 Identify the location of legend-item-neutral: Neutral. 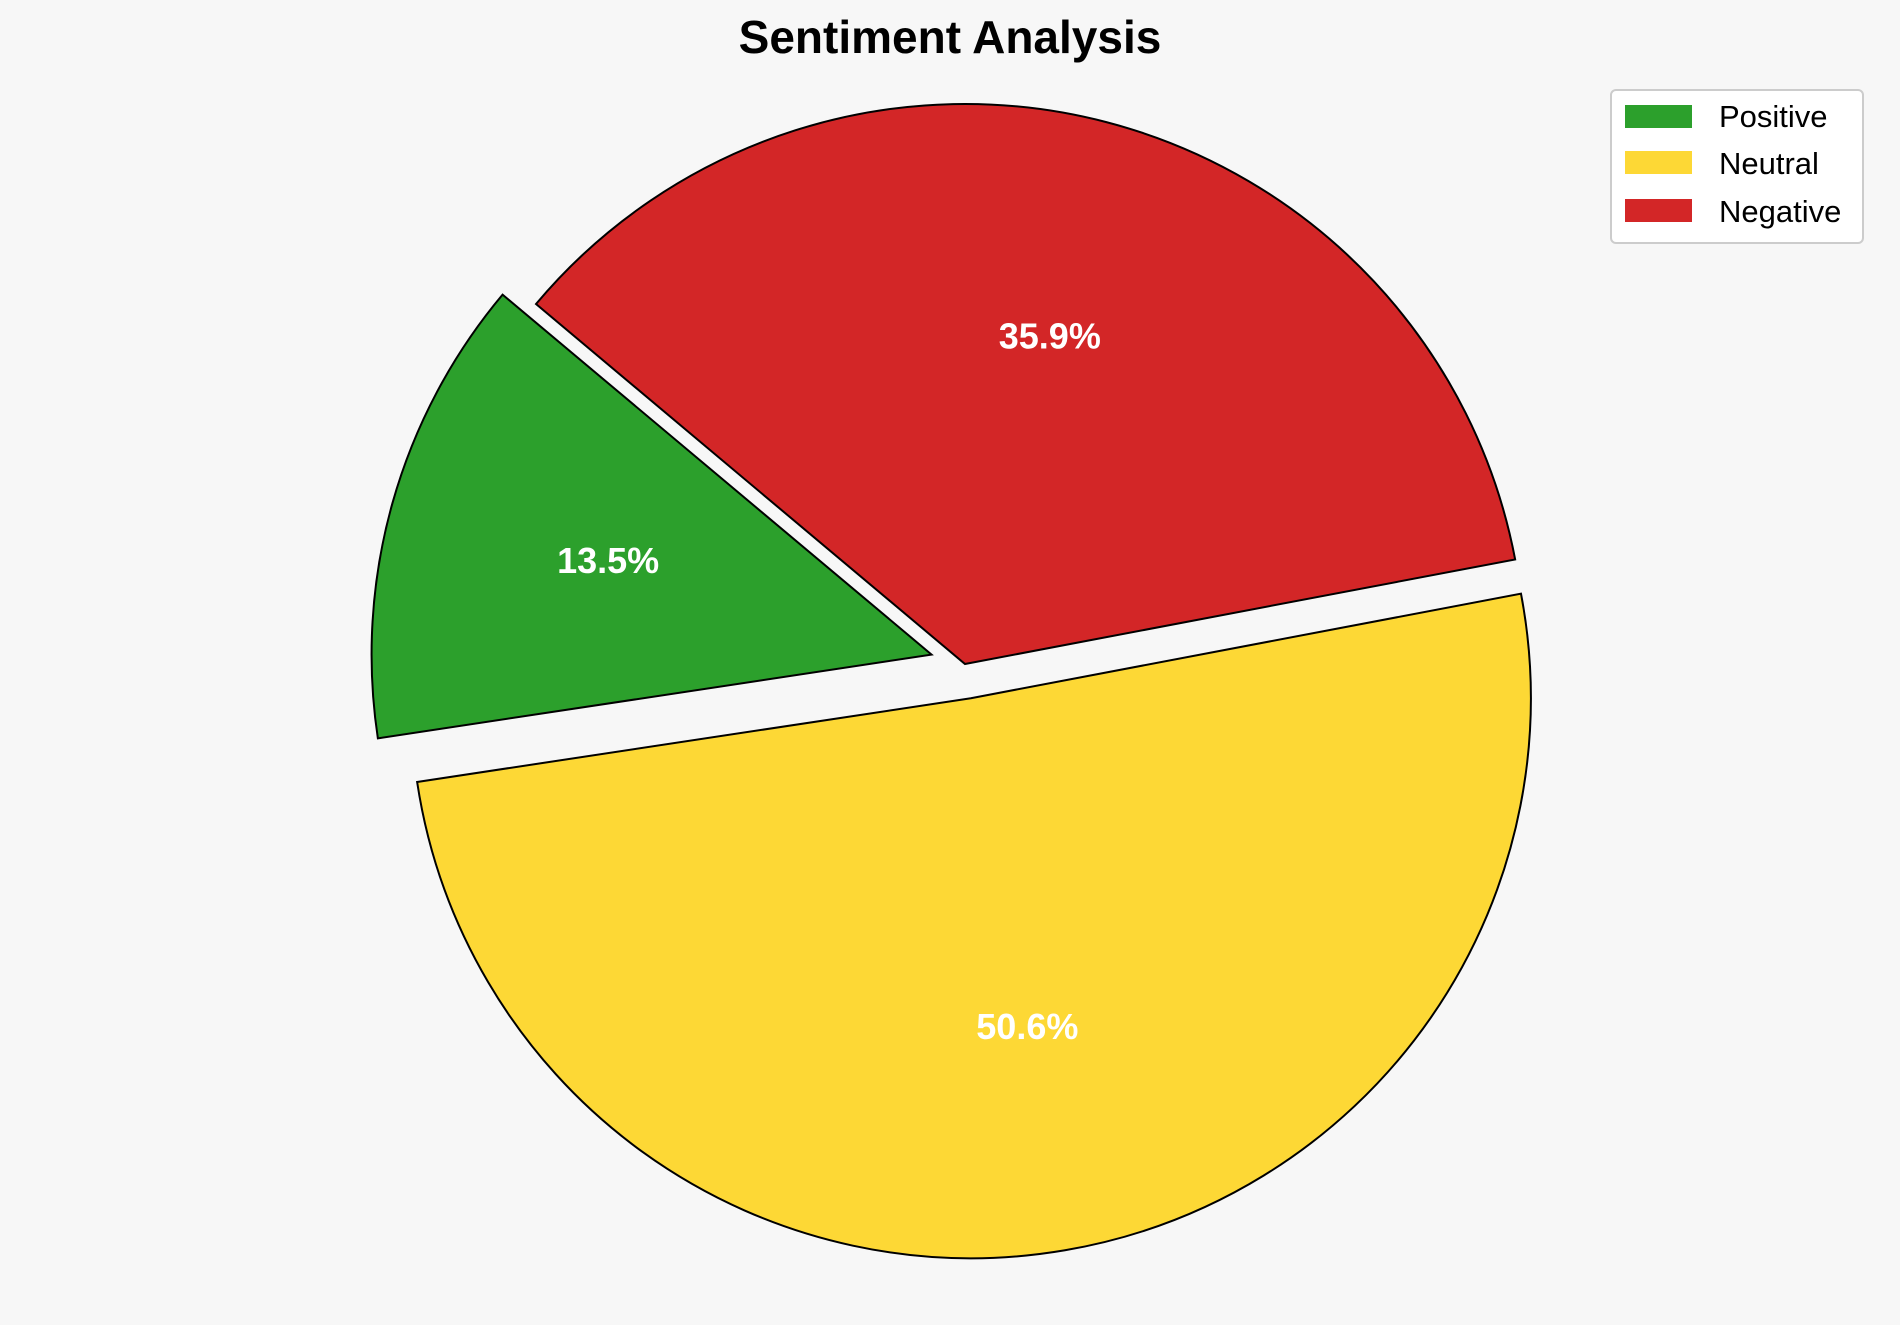
(1722, 163).